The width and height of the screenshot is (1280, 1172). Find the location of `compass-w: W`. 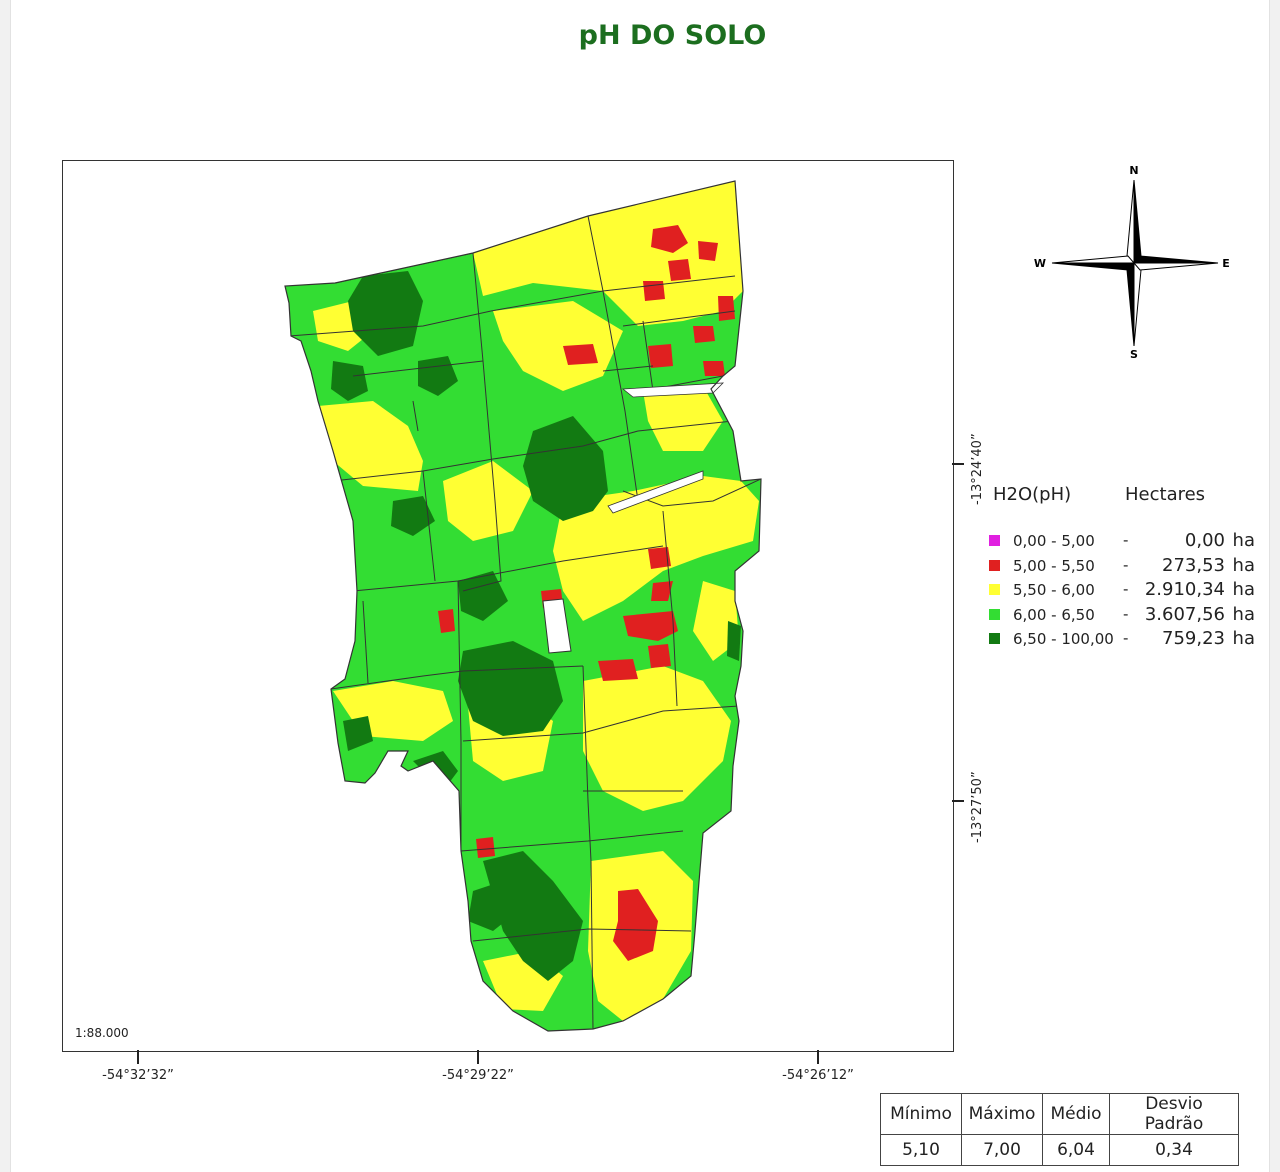

compass-w: W is located at coordinates (1040, 263).